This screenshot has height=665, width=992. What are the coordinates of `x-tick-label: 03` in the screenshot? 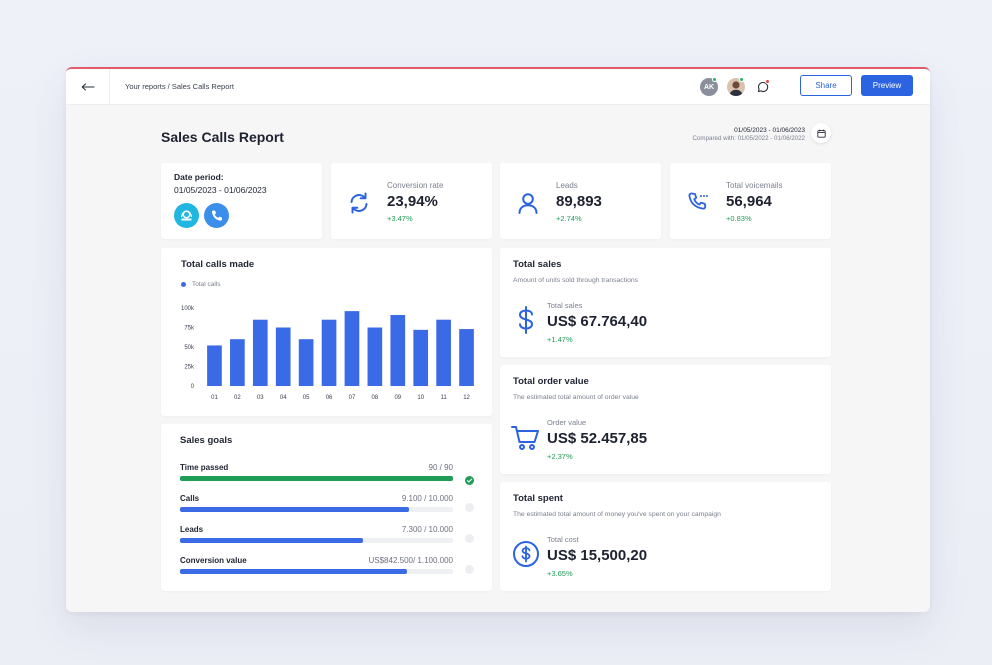 It's located at (260, 398).